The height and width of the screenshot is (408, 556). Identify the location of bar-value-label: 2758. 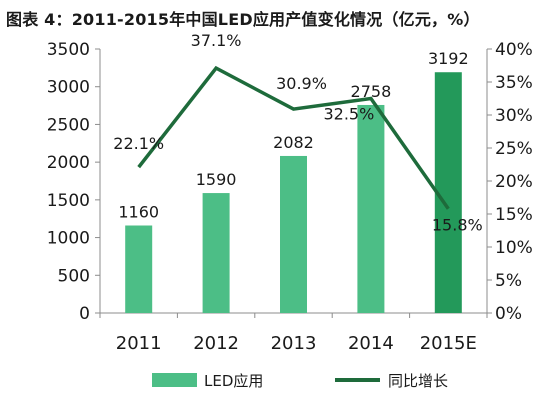
(371, 91).